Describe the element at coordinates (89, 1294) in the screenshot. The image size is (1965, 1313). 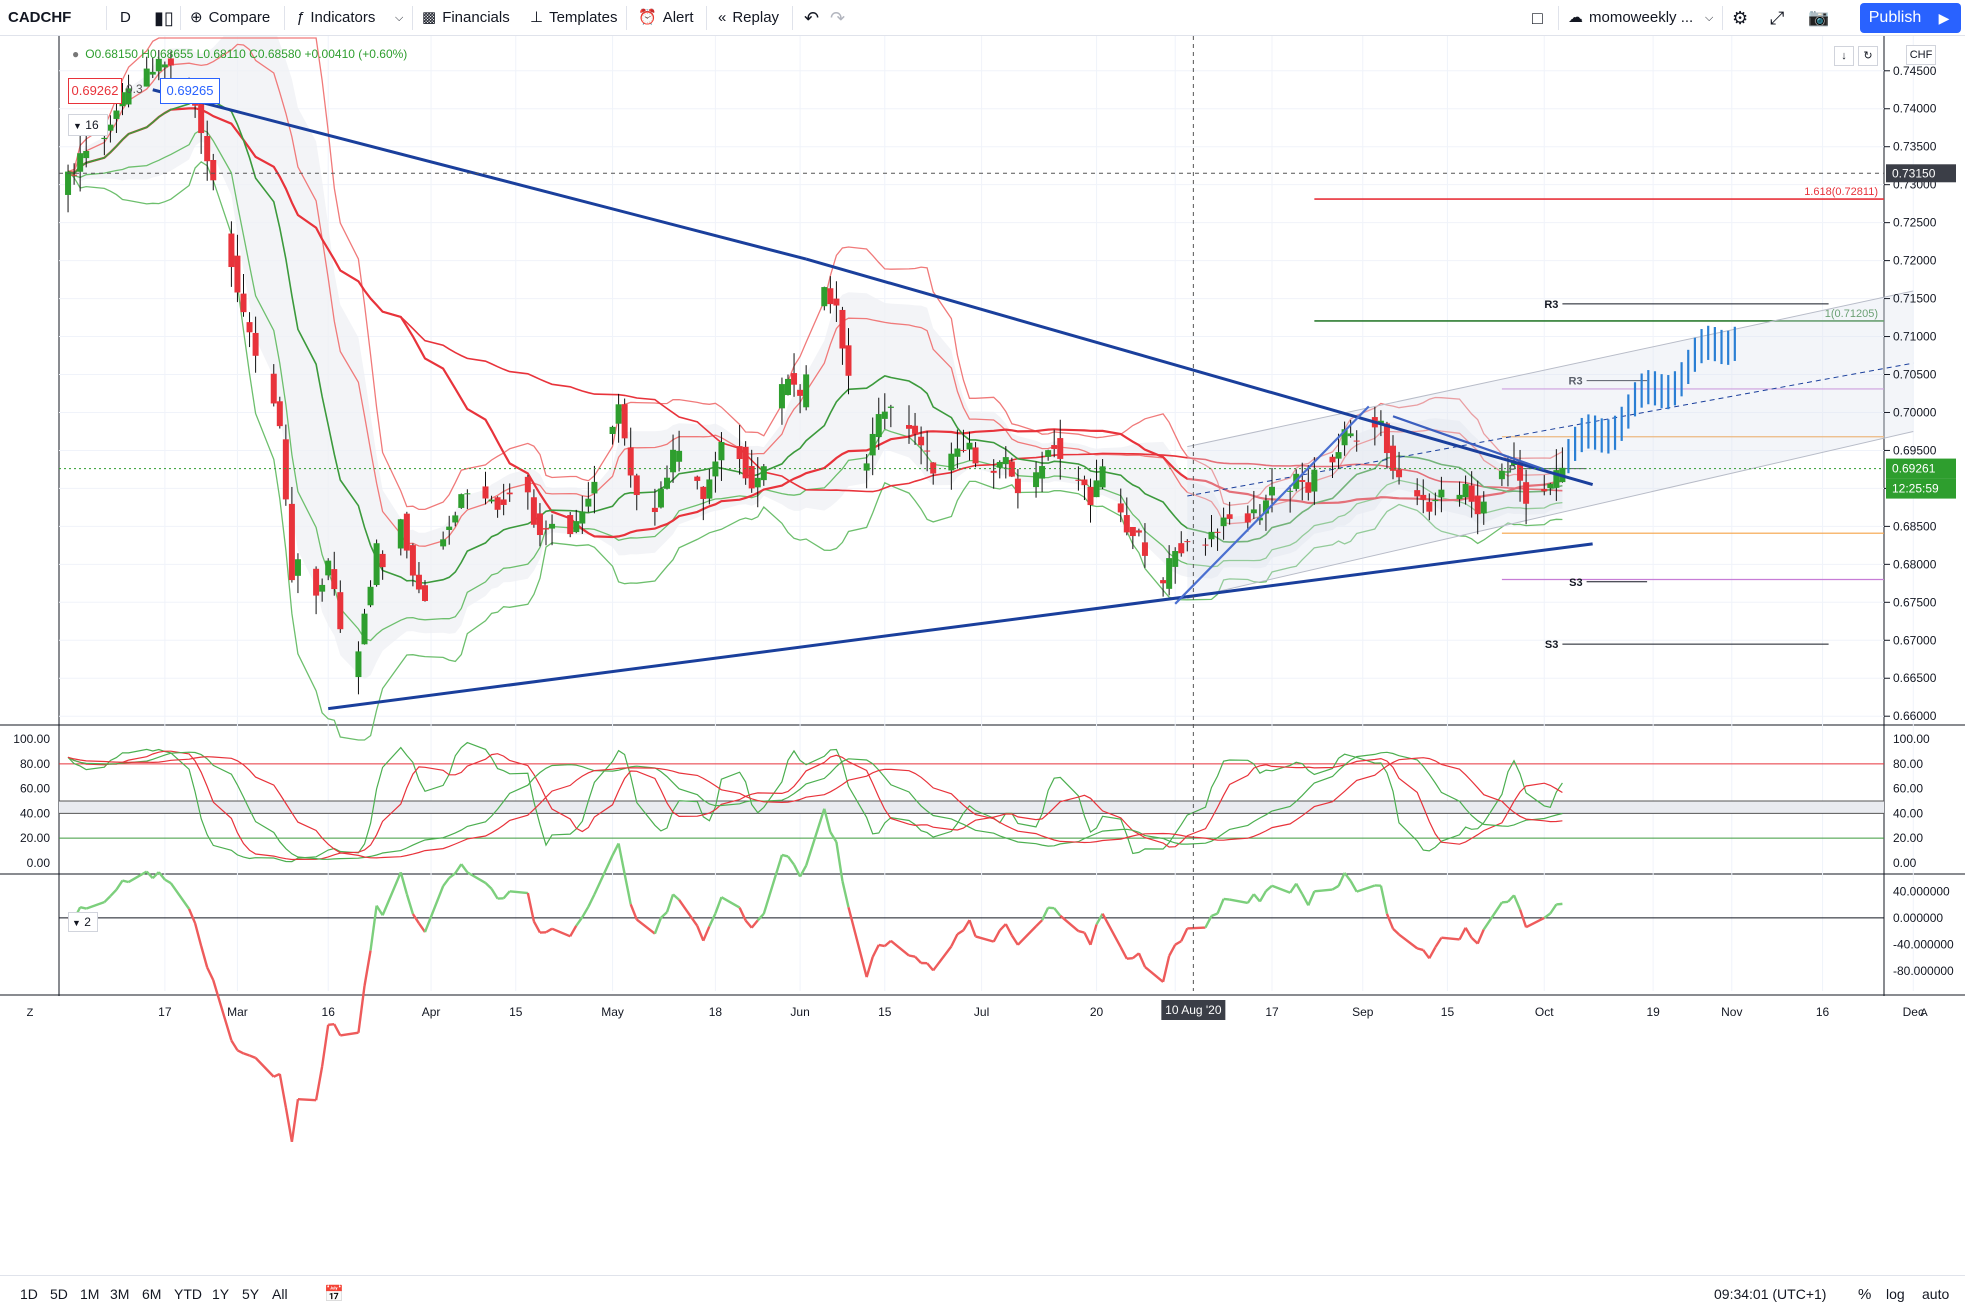
I see `range-1m: 1M` at that location.